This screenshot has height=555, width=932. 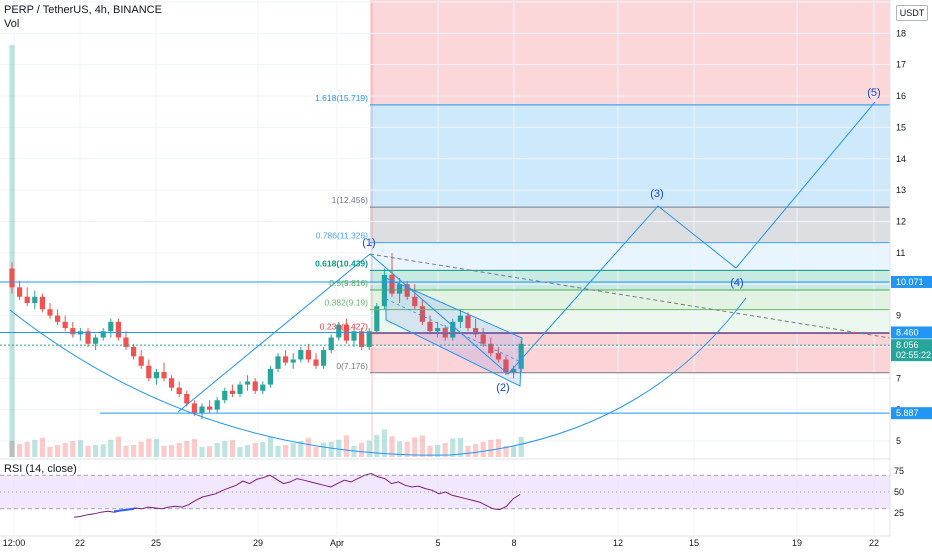 I want to click on price-tick-label: 7, so click(x=898, y=378).